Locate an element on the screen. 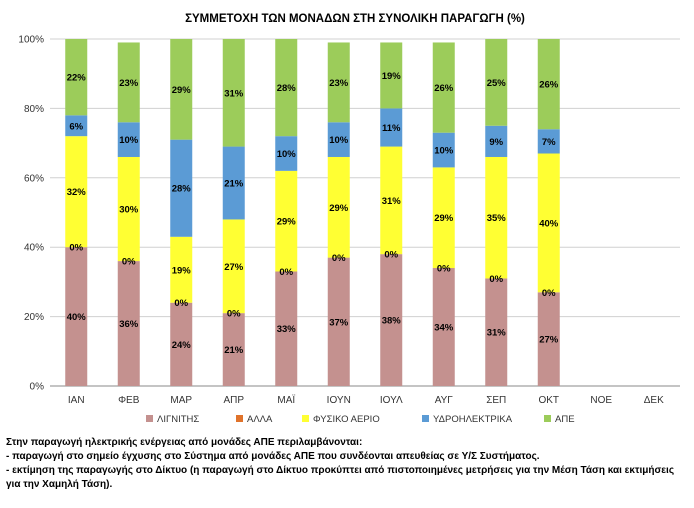 This screenshot has height=508, width=694. x-axis: ΙΑΝ ΦΕΒ ΜΑΡ ΑΠΡ ΜΑΪ ΙΟΥΝ ΙΟΥΛ ΑΥΓ ΣΕΠ ΟΚΤ ΝΟΕ ΔΕΚ is located at coordinates (366, 400).